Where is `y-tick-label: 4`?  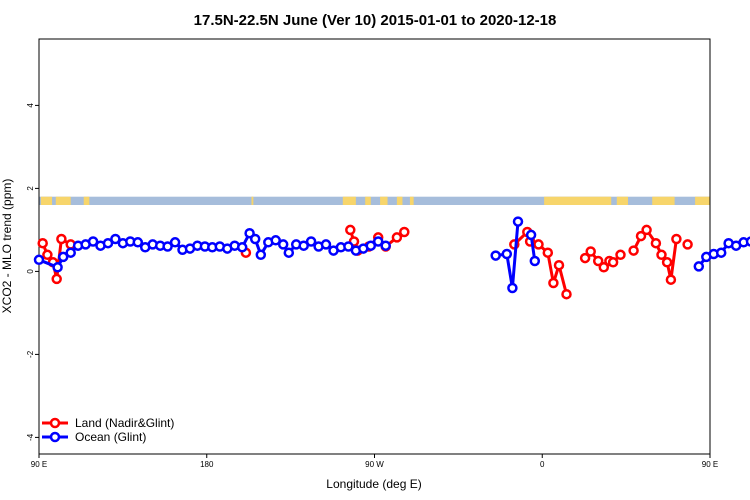
y-tick-label: 4 is located at coordinates (30, 105).